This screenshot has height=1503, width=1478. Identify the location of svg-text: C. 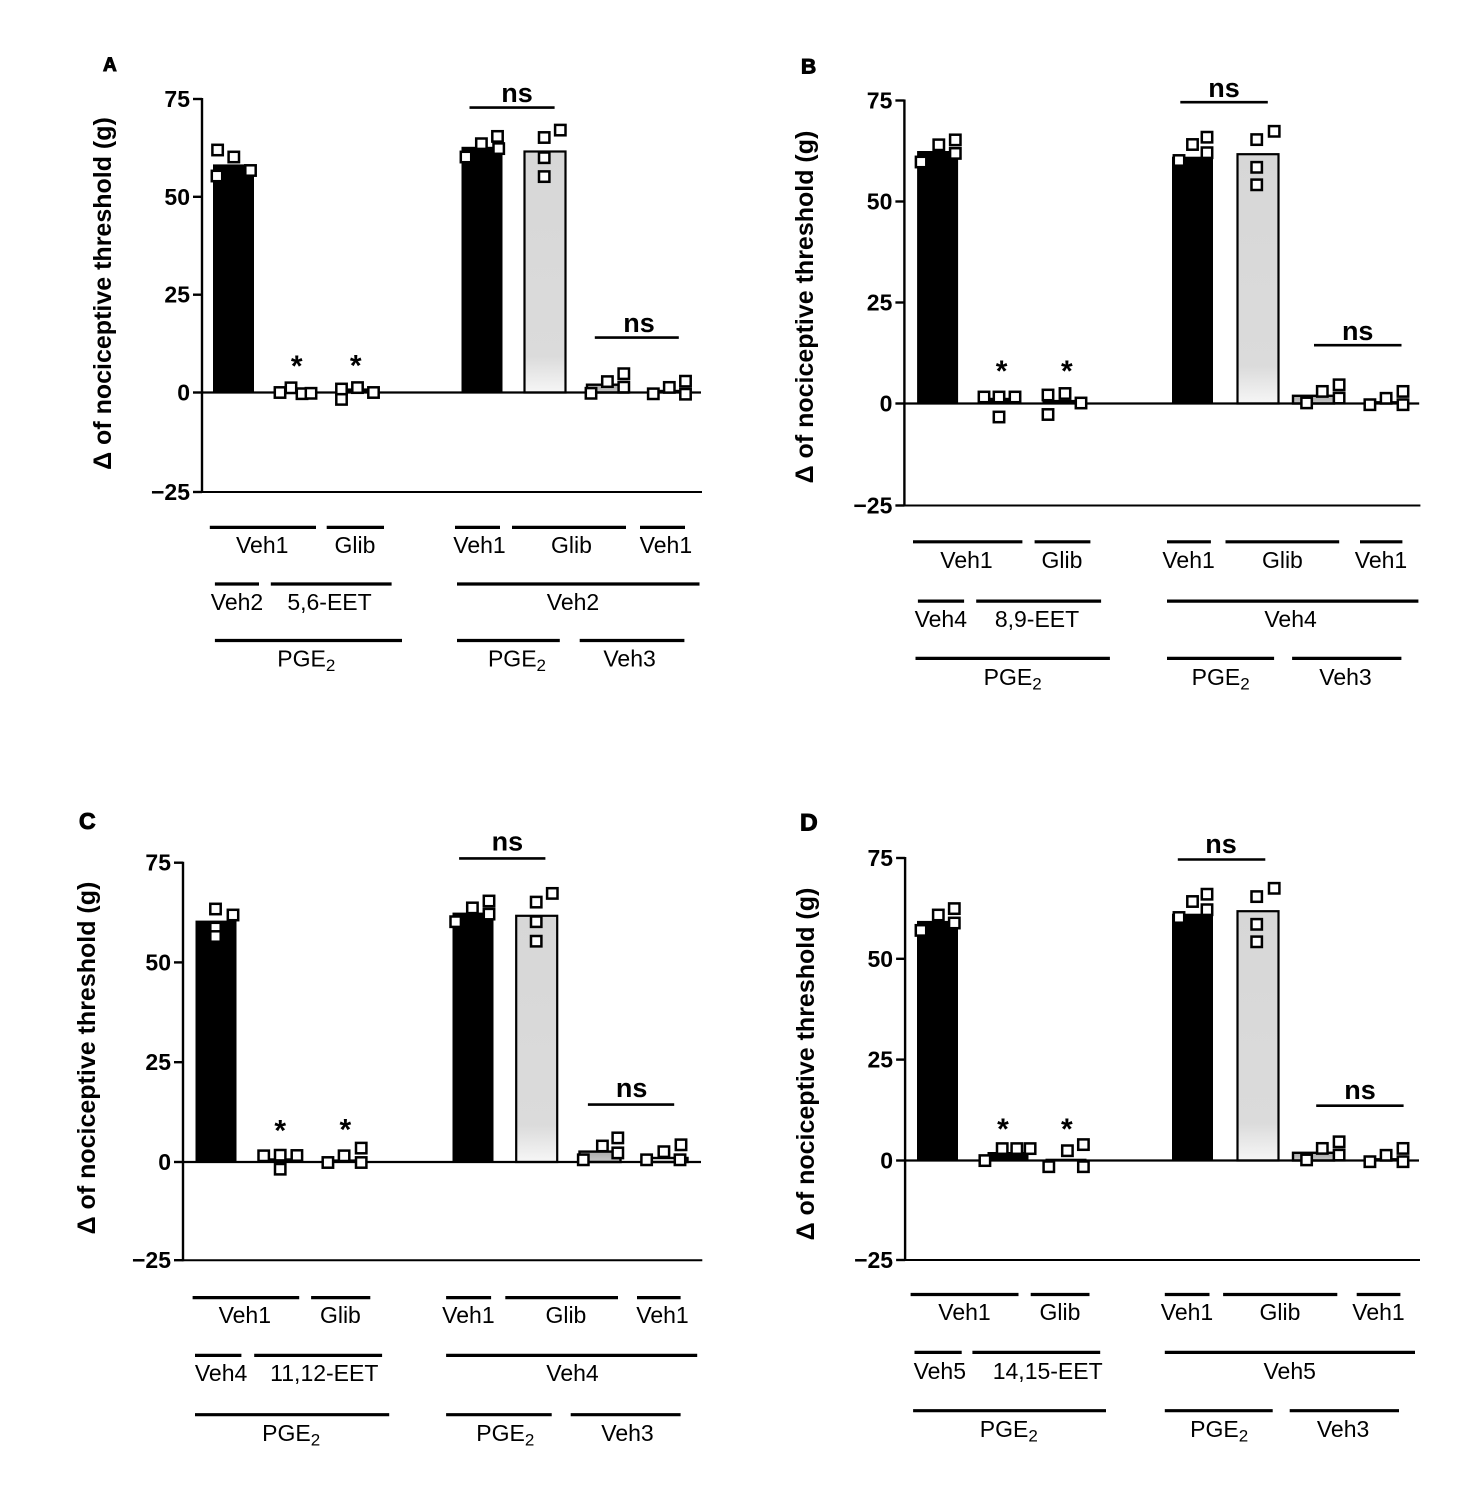
(87, 821).